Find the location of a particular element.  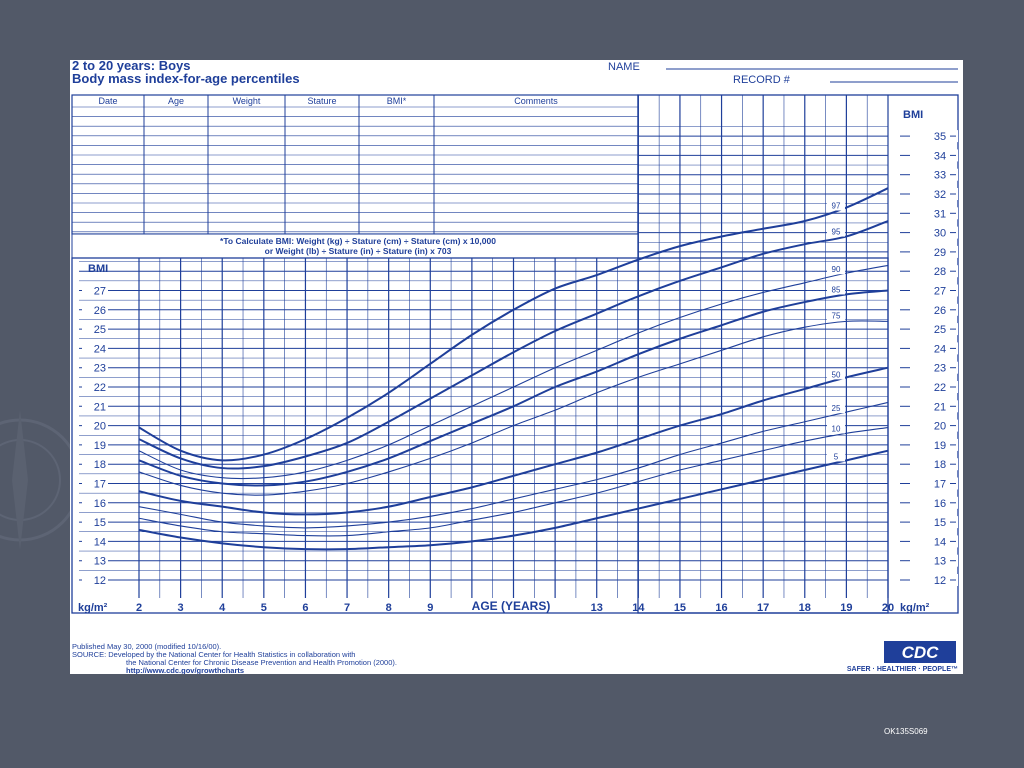

record-col-header: Age is located at coordinates (176, 101).